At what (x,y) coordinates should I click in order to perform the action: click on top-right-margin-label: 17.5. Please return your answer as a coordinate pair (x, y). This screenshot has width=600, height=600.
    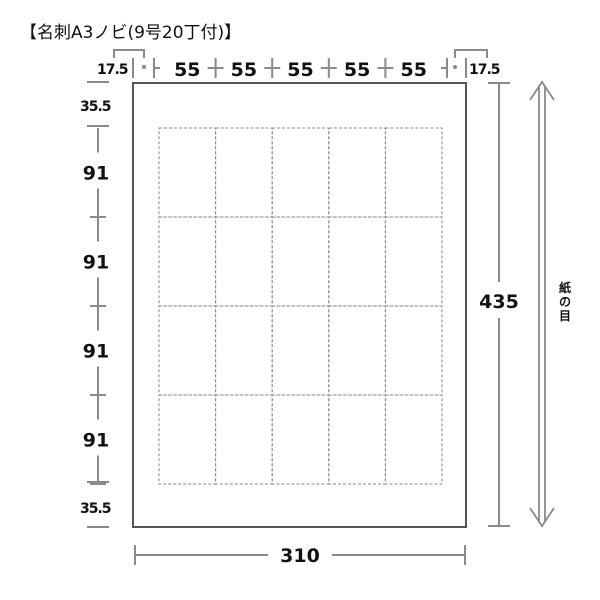
    Looking at the image, I should click on (484, 70).